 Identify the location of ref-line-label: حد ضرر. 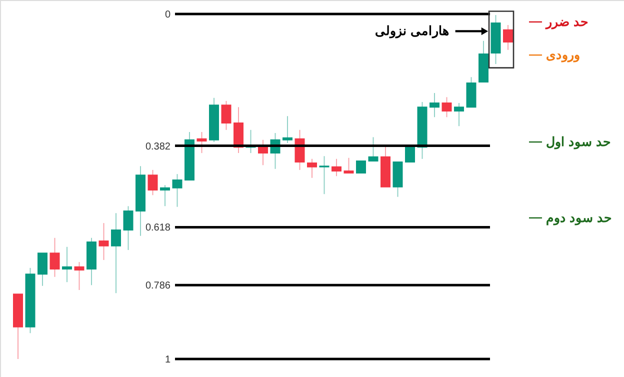
(566, 22).